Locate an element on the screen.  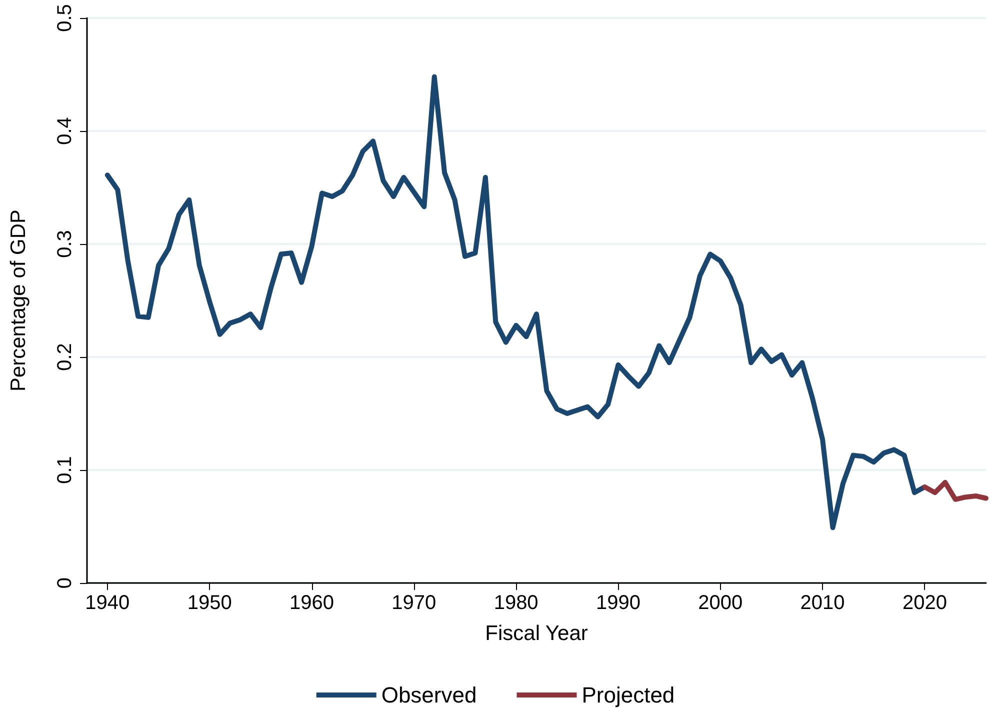
x-axis-title: Fiscal Year is located at coordinates (536, 633).